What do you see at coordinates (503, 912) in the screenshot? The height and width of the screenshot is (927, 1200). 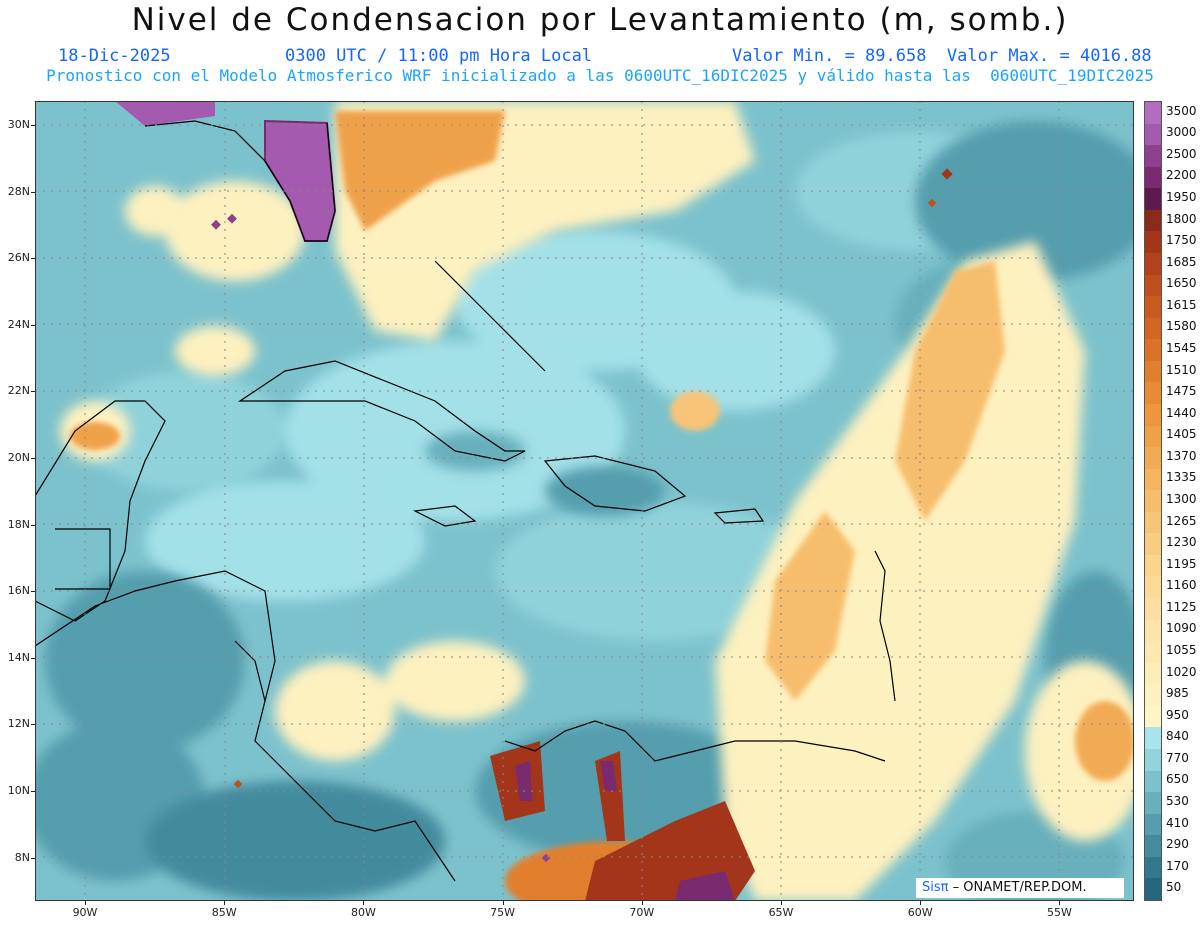 I see `longitude-label: 75W` at bounding box center [503, 912].